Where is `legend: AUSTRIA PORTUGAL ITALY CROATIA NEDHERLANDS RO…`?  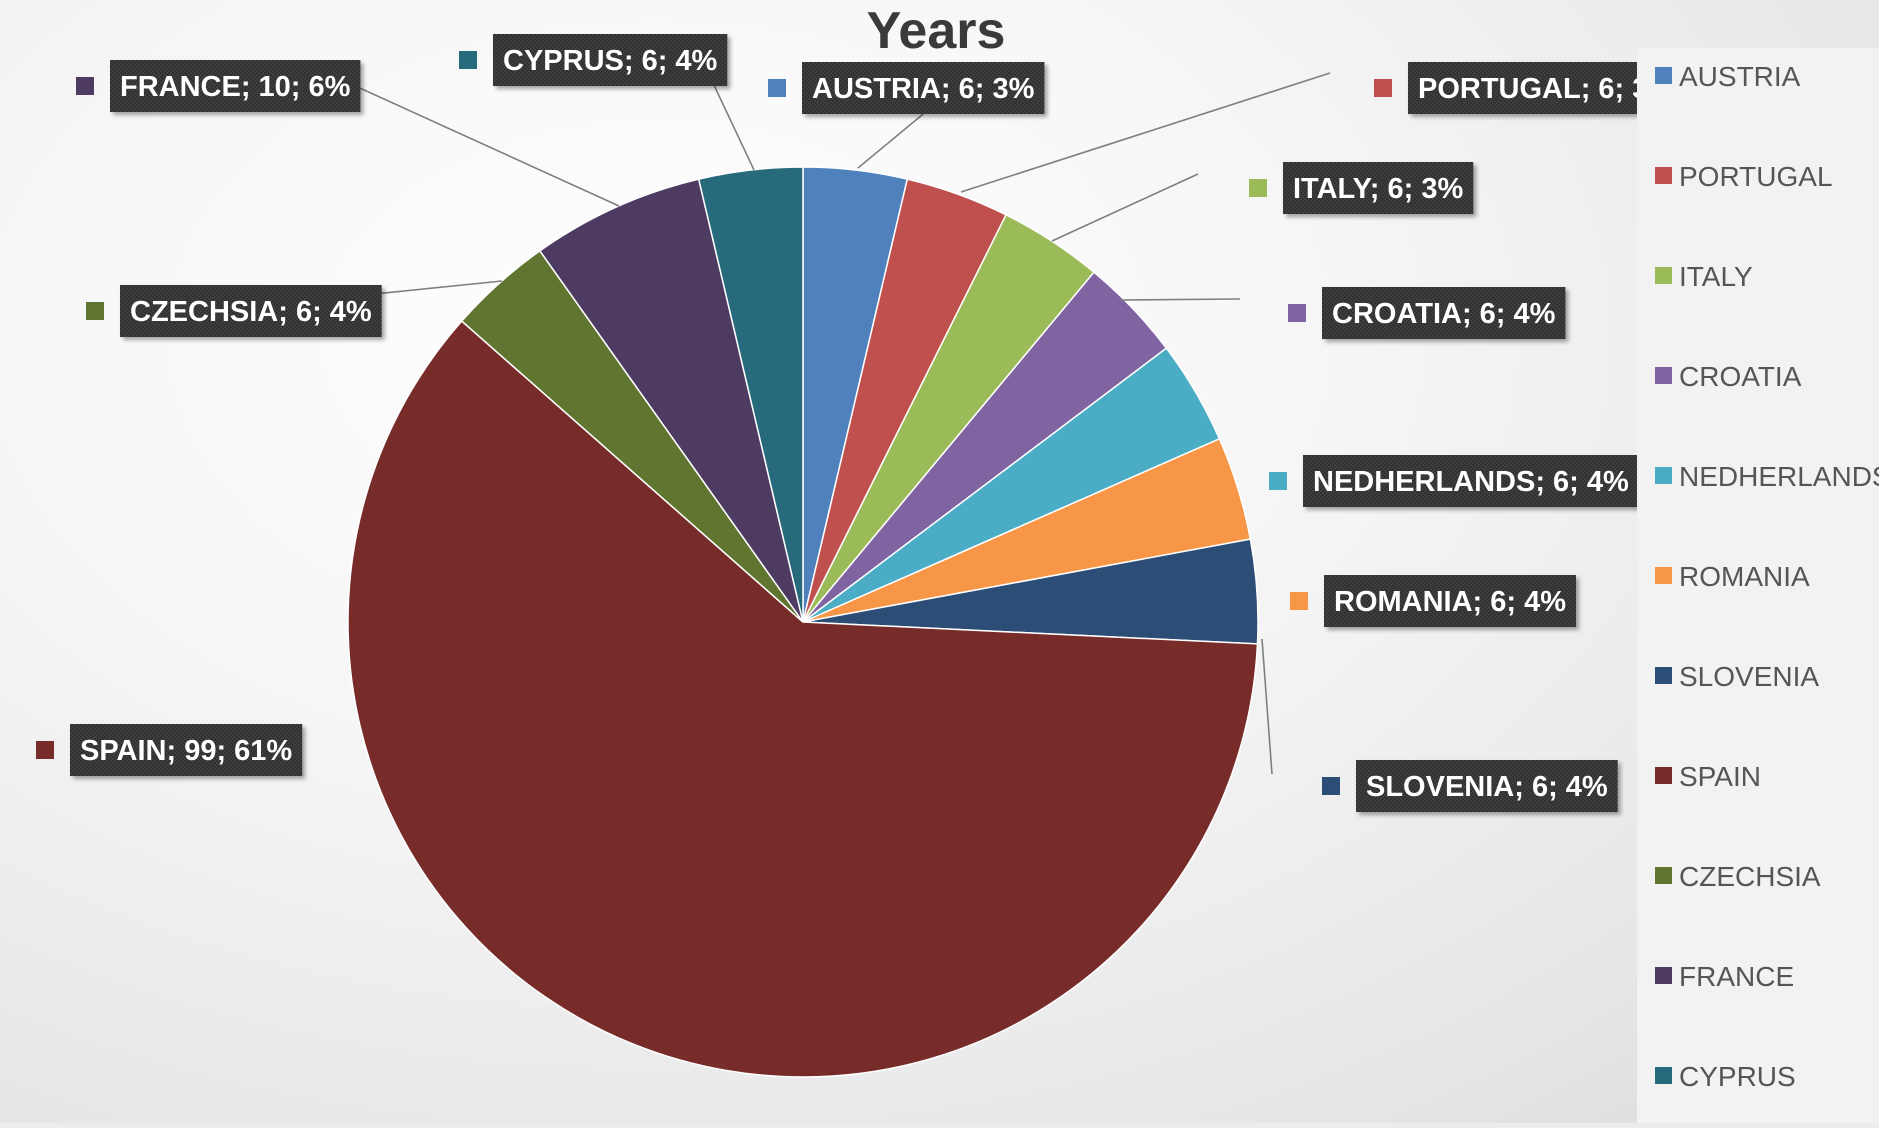 legend: AUSTRIA PORTUGAL ITALY CROATIA NEDHERLANDS RO… is located at coordinates (1758, 585).